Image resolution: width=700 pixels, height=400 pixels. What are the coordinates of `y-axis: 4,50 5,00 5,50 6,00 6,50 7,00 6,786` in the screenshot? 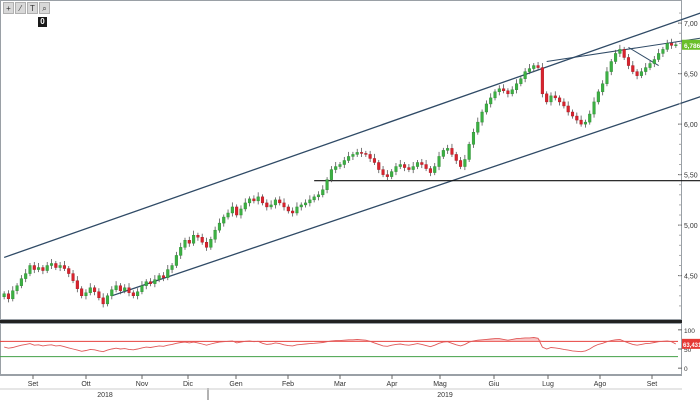 It's located at (689, 159).